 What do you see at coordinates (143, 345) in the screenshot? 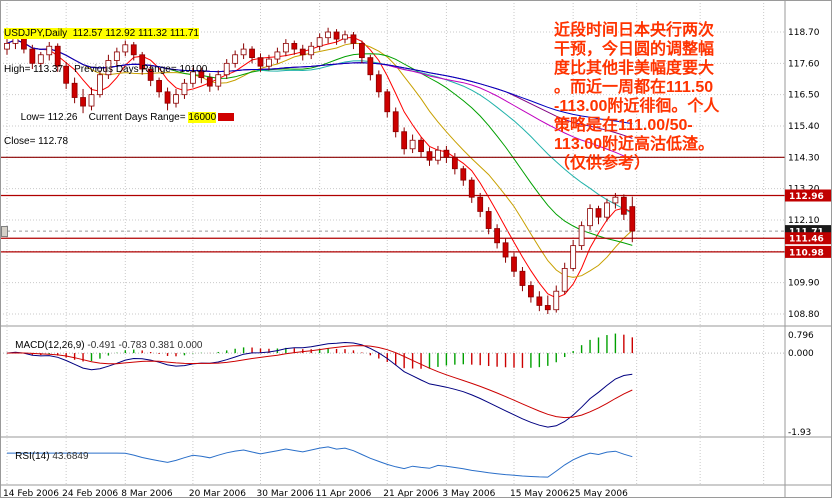
I see `macd-values: -0.491 -0.783 0.381 0.000` at bounding box center [143, 345].